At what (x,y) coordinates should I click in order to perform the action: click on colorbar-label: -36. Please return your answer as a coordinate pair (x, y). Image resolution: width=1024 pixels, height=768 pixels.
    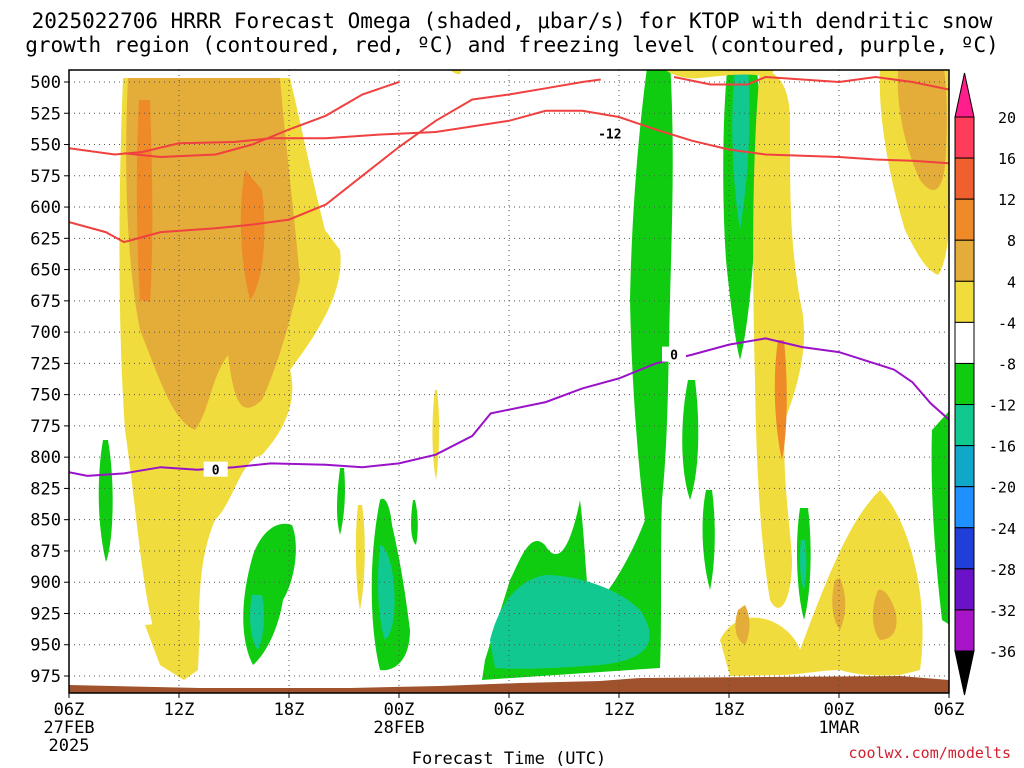
    Looking at the image, I should click on (1002, 652).